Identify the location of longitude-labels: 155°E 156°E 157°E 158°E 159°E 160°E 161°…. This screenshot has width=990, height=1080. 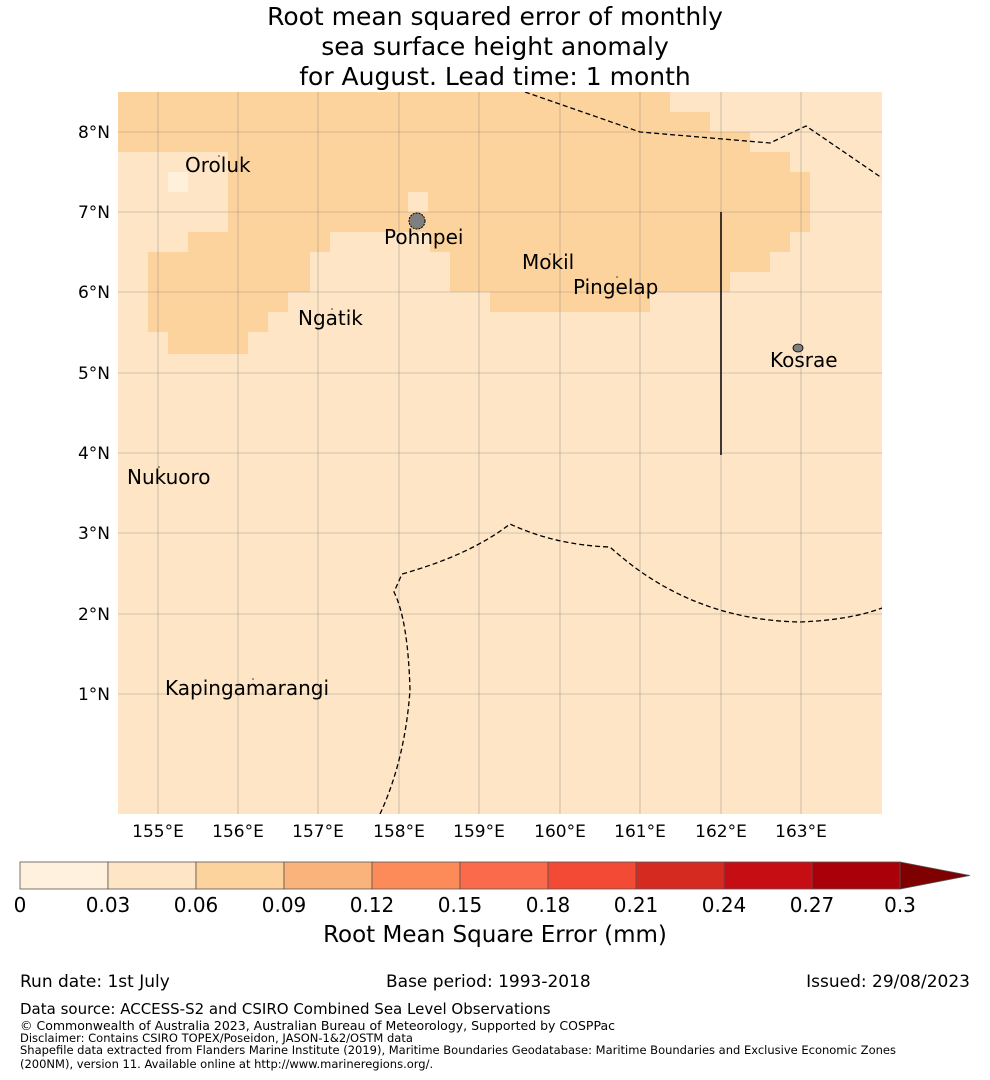
(479, 832).